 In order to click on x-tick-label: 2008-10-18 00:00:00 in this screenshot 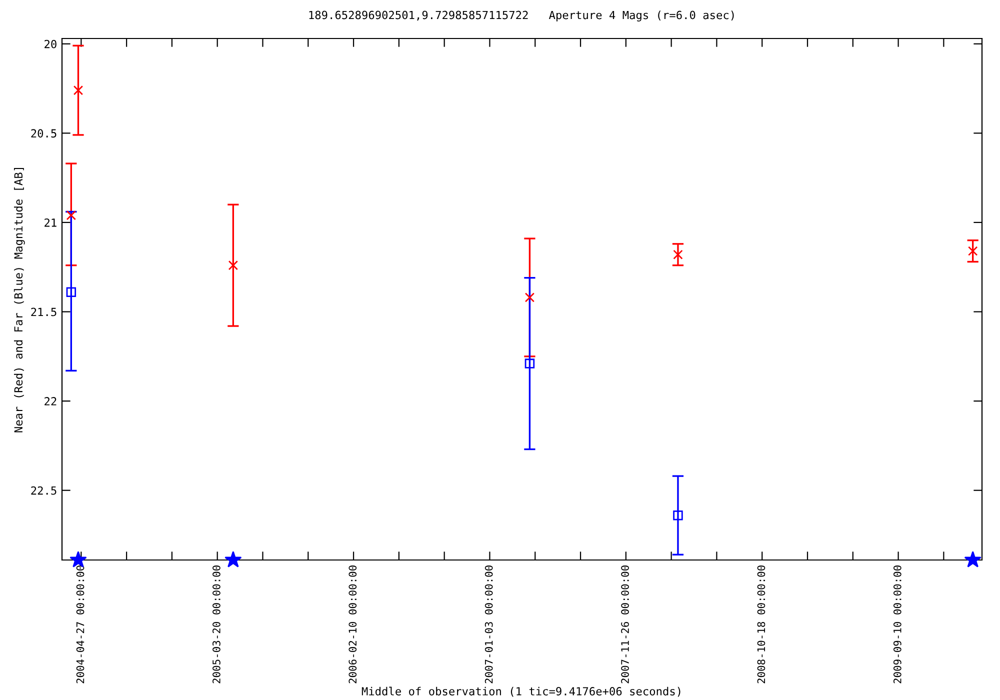, I will do `click(761, 625)`.